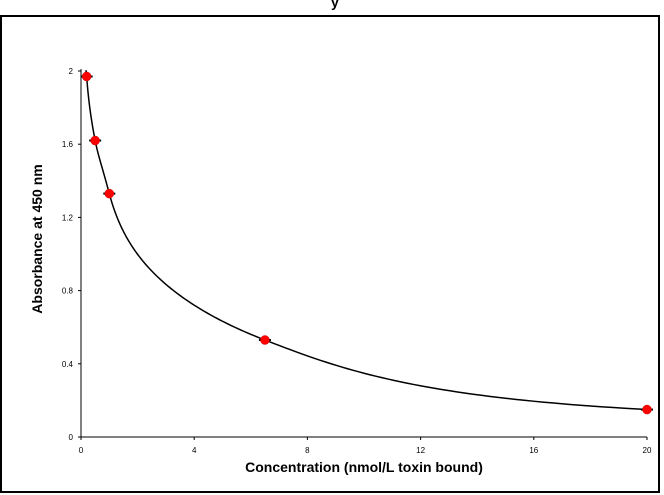  Describe the element at coordinates (71, 437) in the screenshot. I see `y-tick-label: 0` at that location.